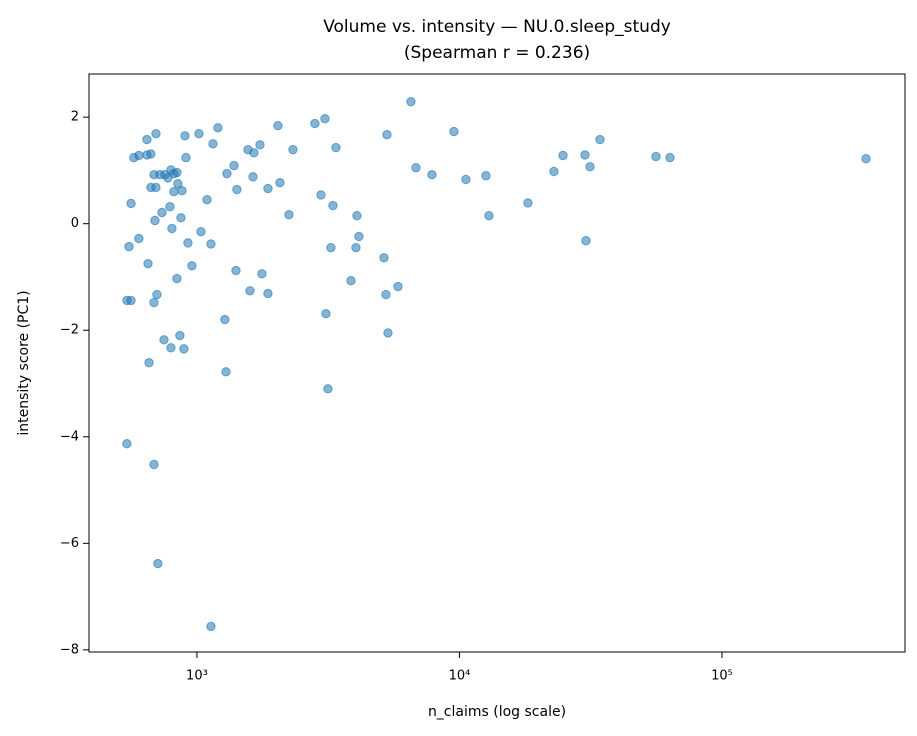 The height and width of the screenshot is (736, 917). Describe the element at coordinates (24, 362) in the screenshot. I see `y-axis-label: intensity score (PC1)` at that location.